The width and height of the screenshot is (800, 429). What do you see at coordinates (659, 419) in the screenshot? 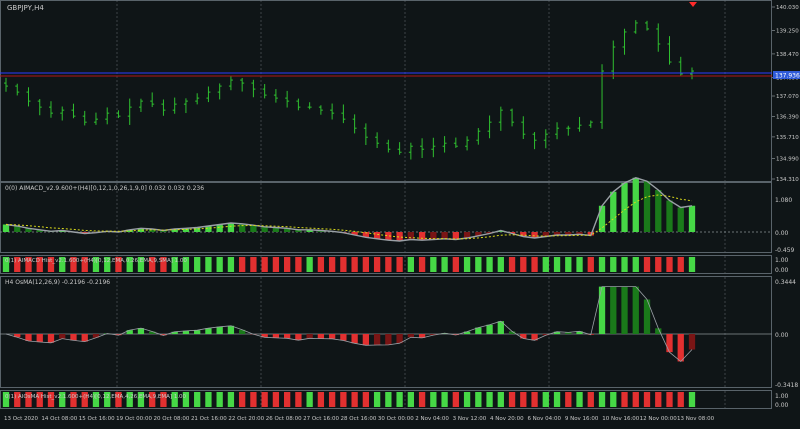
I see `time-label: 12 Nov 00:00` at bounding box center [659, 419].